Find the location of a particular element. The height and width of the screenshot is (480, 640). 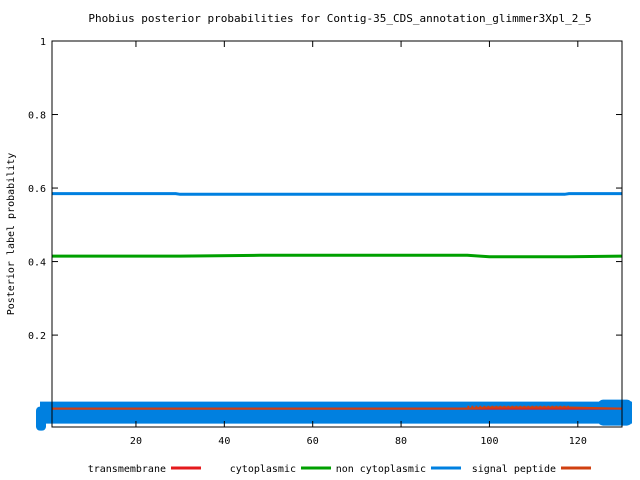

x-tick-label: 40 is located at coordinates (224, 441).